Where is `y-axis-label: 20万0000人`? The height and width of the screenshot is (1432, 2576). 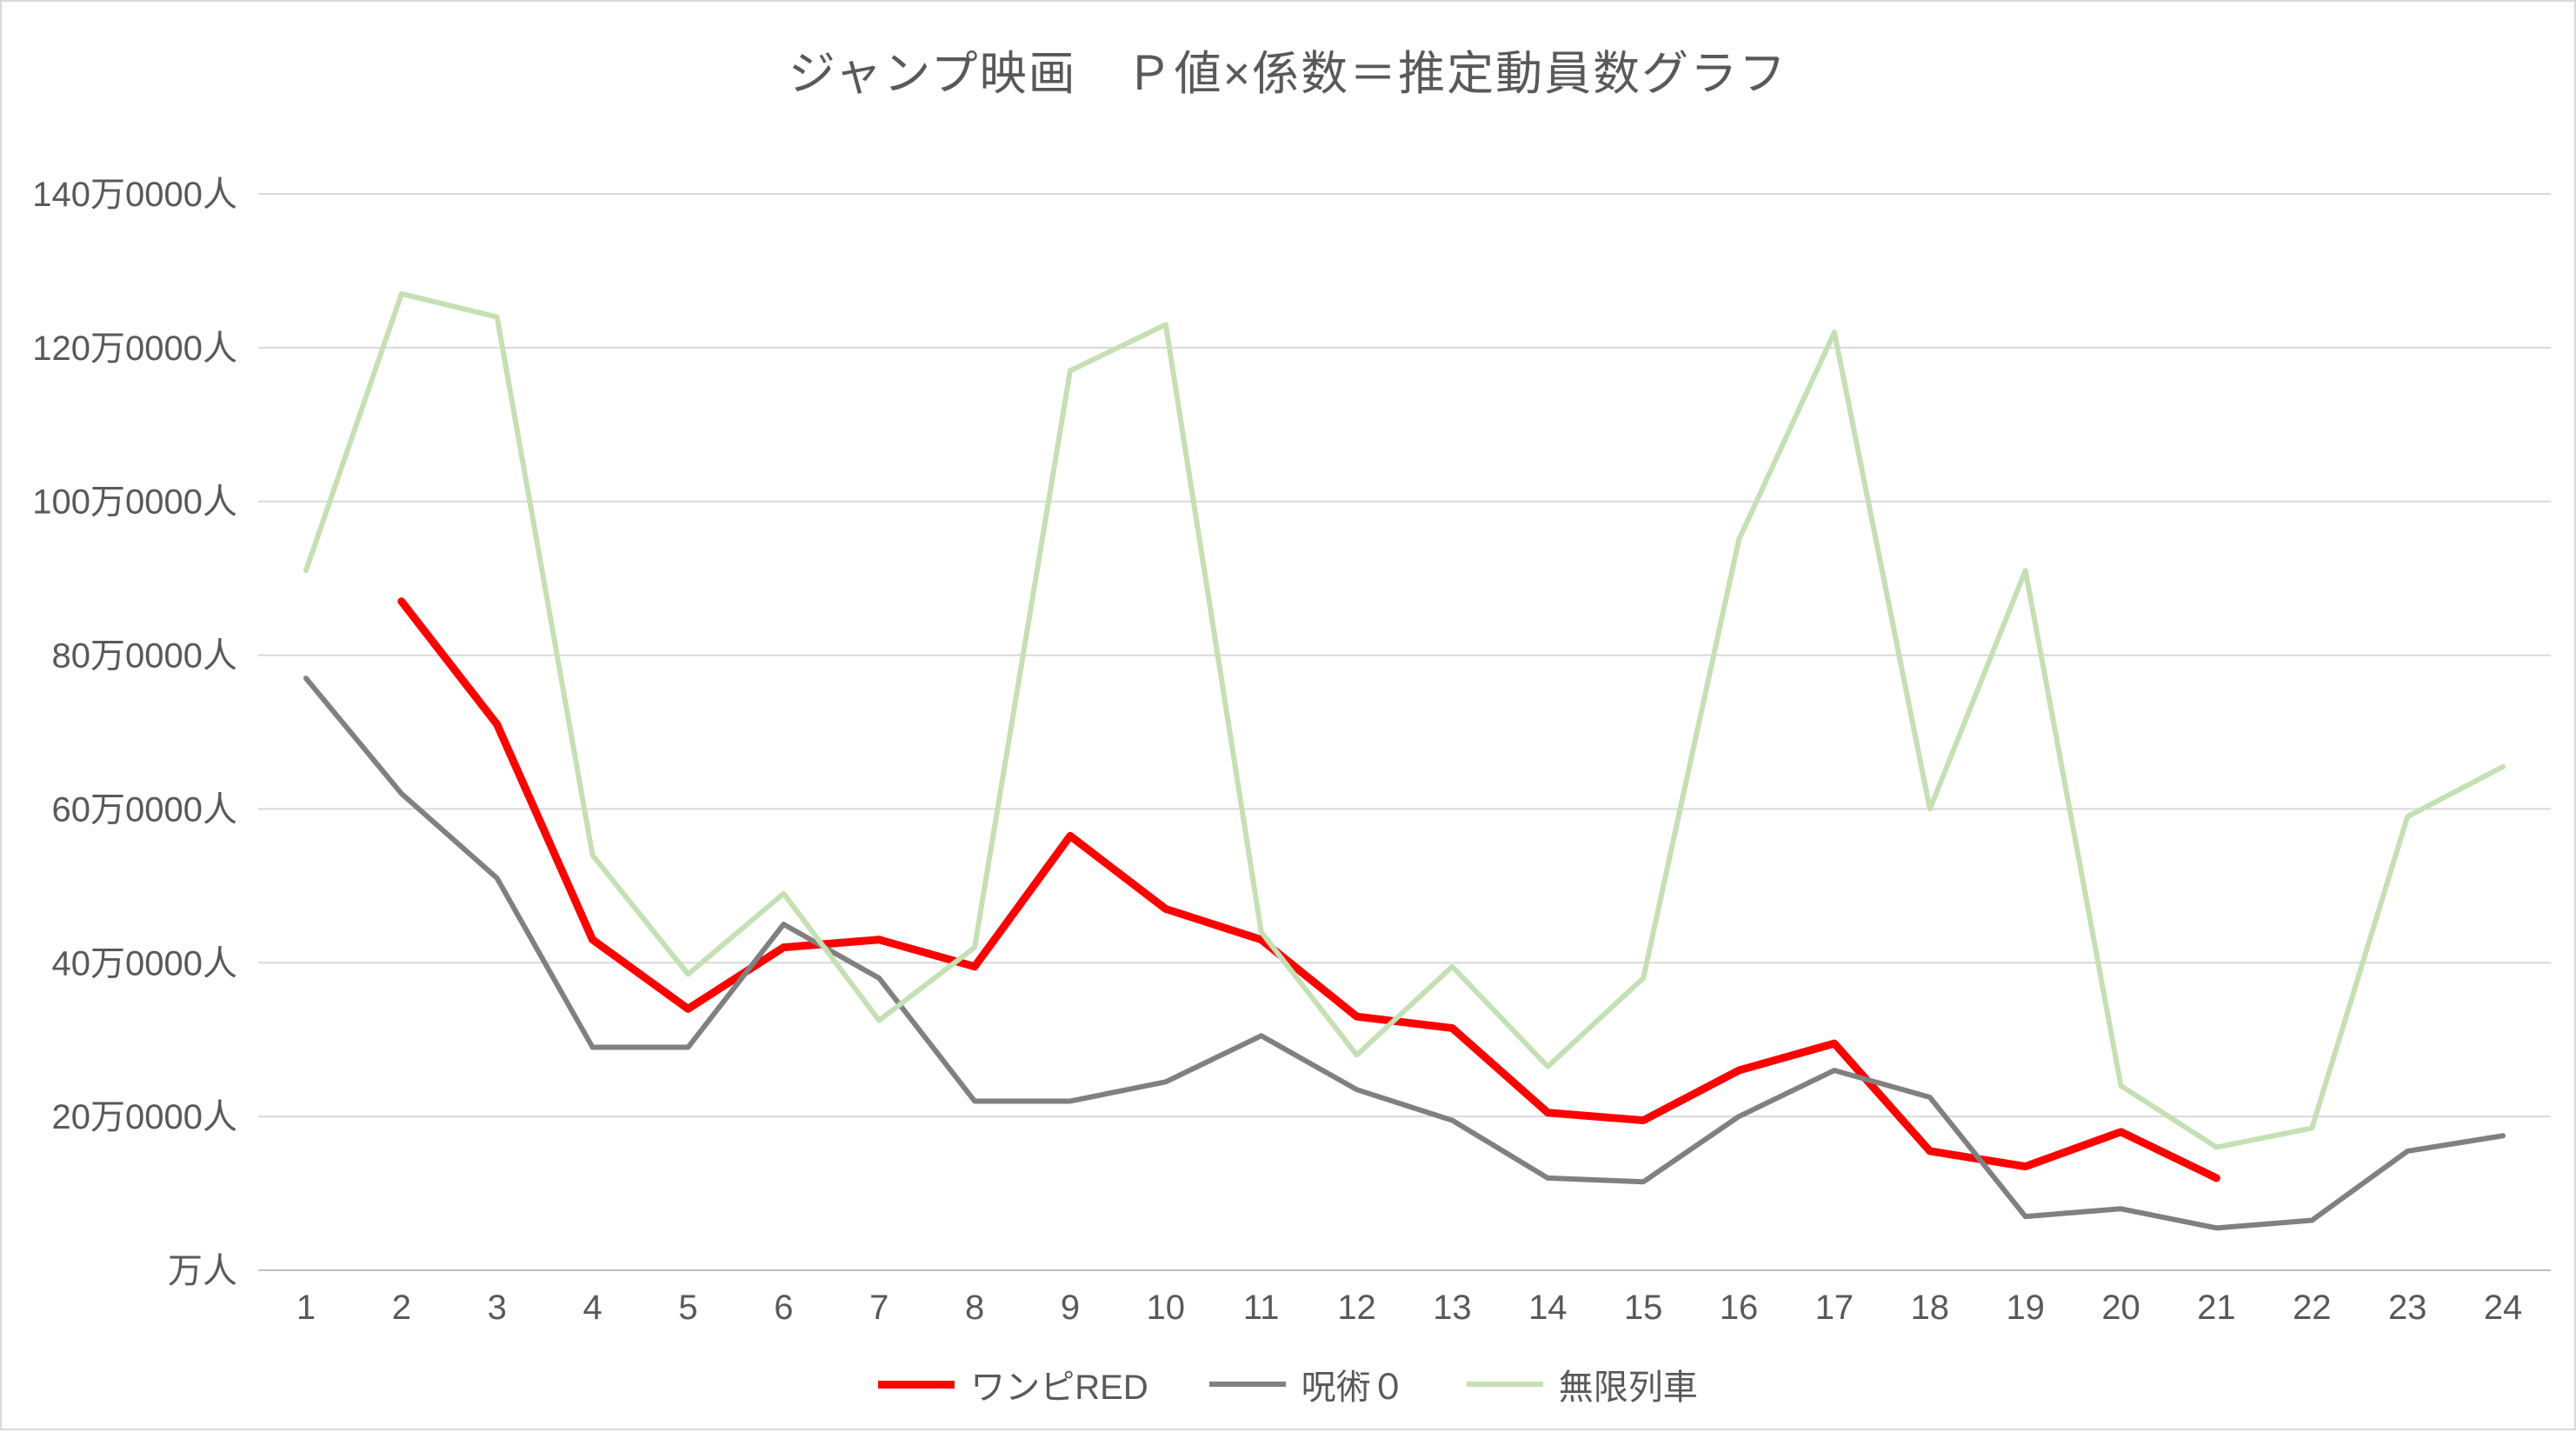
y-axis-label: 20万0000人 is located at coordinates (144, 1117).